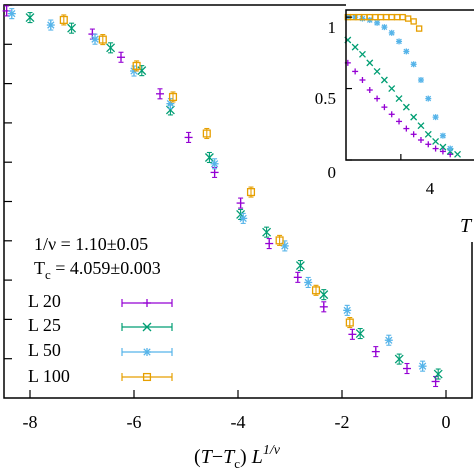 The height and width of the screenshot is (474, 474). What do you see at coordinates (342, 422) in the screenshot?
I see `main-x-tick-label: -2` at bounding box center [342, 422].